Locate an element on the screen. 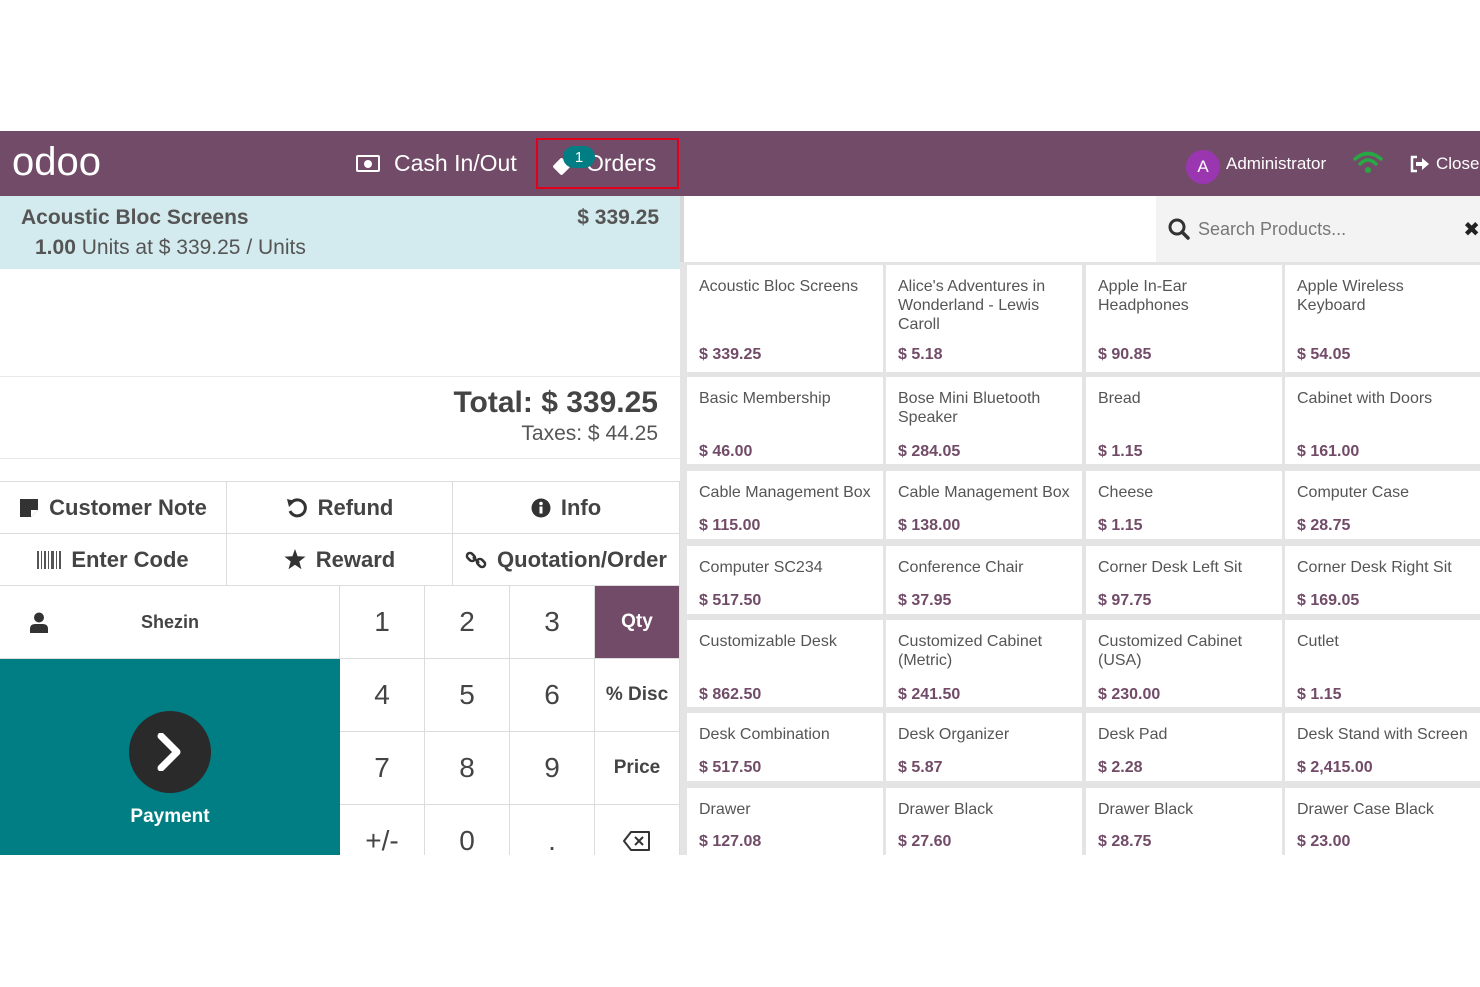  payment-circle is located at coordinates (170, 752).